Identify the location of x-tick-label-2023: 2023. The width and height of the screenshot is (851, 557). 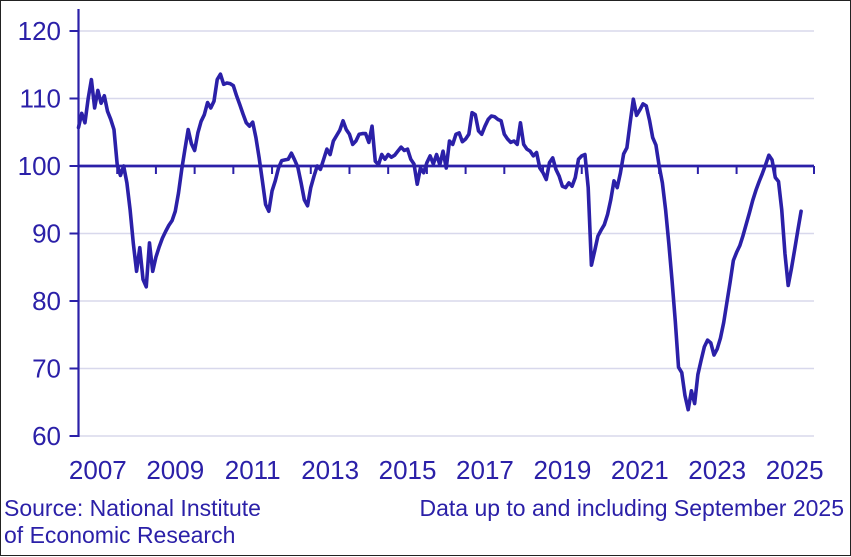
(717, 470).